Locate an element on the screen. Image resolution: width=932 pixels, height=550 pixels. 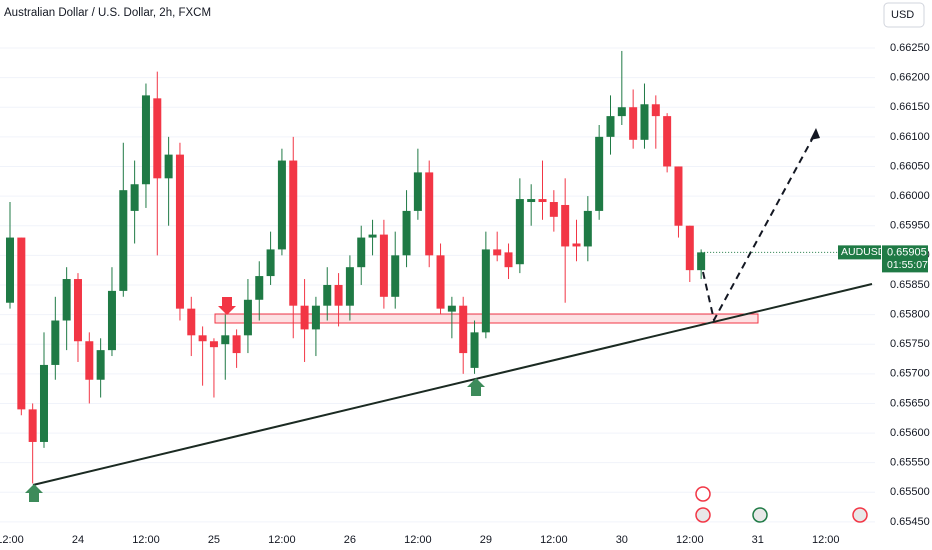
price-badge is located at coordinates (905, 259).